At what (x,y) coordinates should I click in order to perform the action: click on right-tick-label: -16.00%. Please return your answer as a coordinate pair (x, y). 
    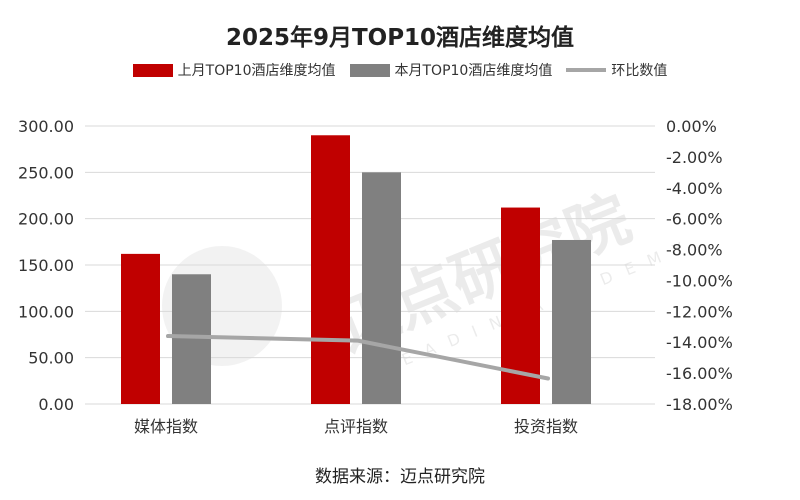
    Looking at the image, I should click on (699, 373).